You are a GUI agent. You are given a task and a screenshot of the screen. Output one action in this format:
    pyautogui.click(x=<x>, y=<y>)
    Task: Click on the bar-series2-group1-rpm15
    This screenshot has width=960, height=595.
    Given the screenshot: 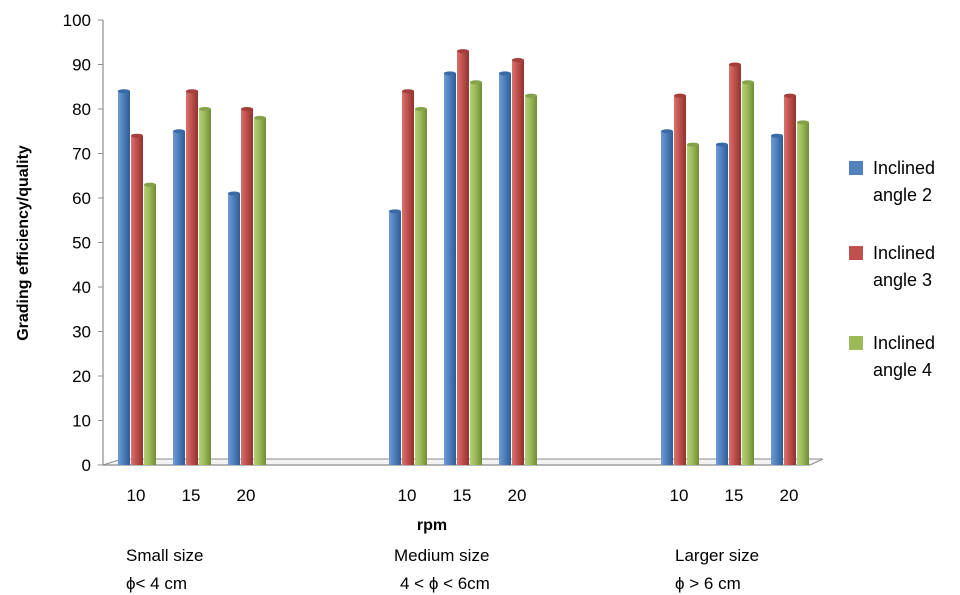 What is the action you would take?
    pyautogui.click(x=179, y=298)
    